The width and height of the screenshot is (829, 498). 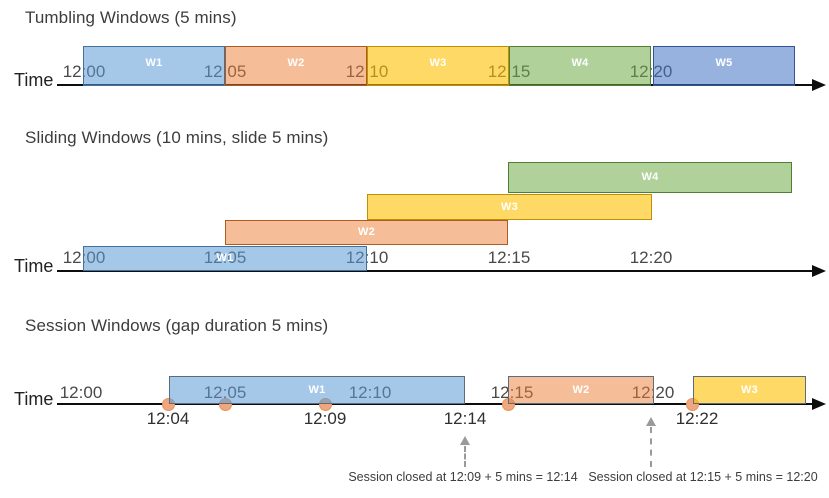 What do you see at coordinates (724, 63) in the screenshot?
I see `window-label: W5` at bounding box center [724, 63].